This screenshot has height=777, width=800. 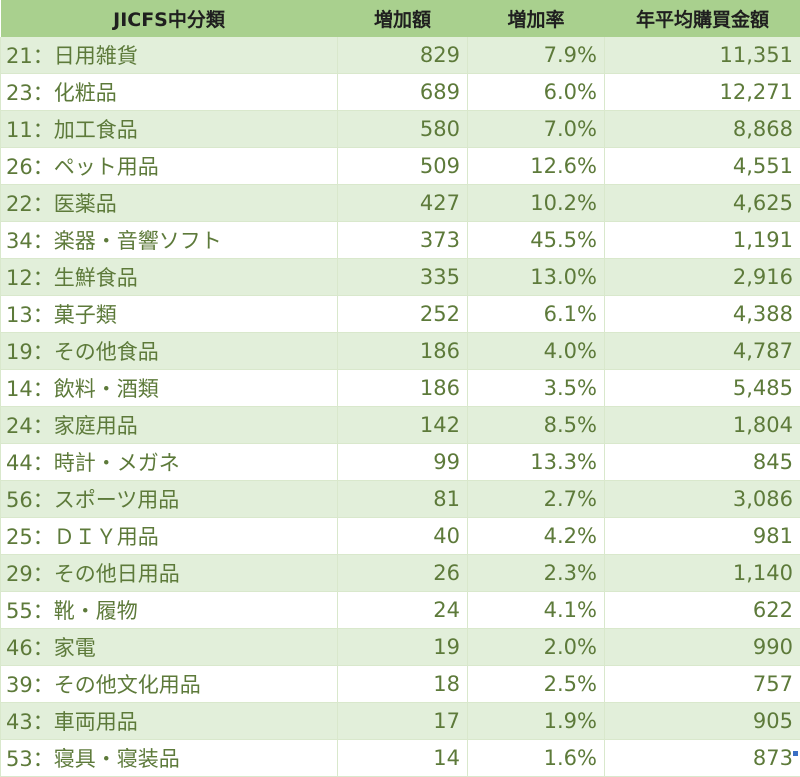 What do you see at coordinates (536, 536) in the screenshot?
I see `increase-rate-cell: 4.2%` at bounding box center [536, 536].